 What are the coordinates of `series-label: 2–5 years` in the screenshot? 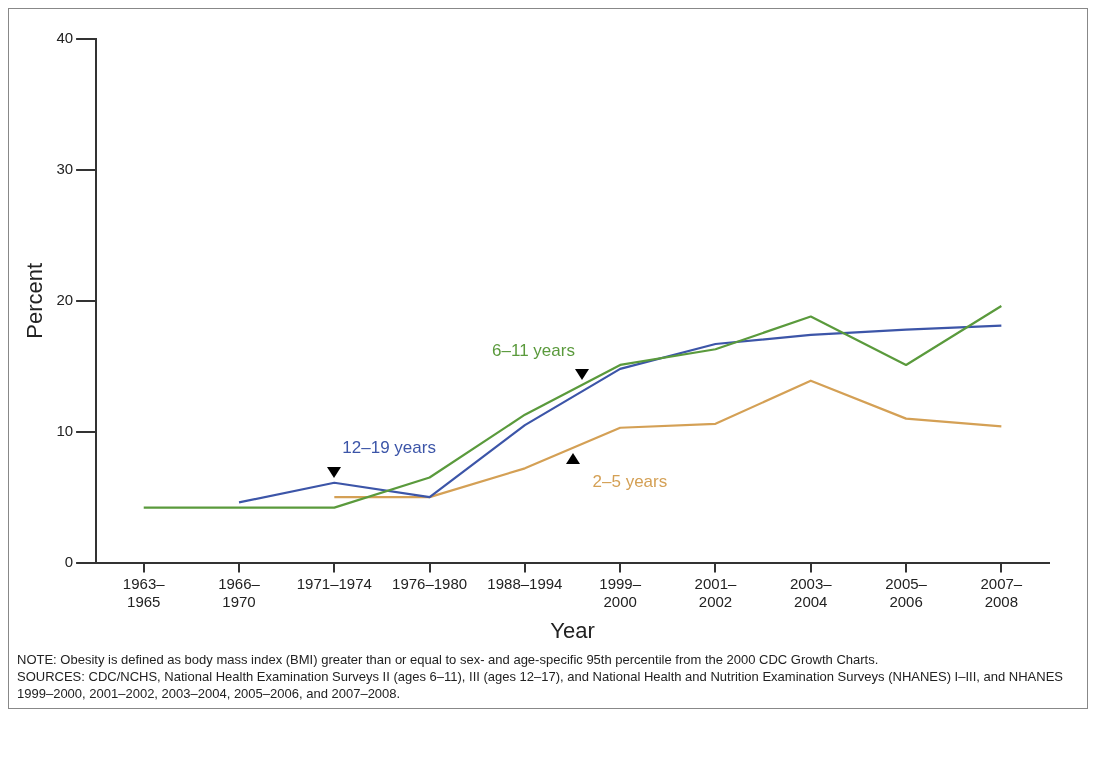 It's located at (630, 481).